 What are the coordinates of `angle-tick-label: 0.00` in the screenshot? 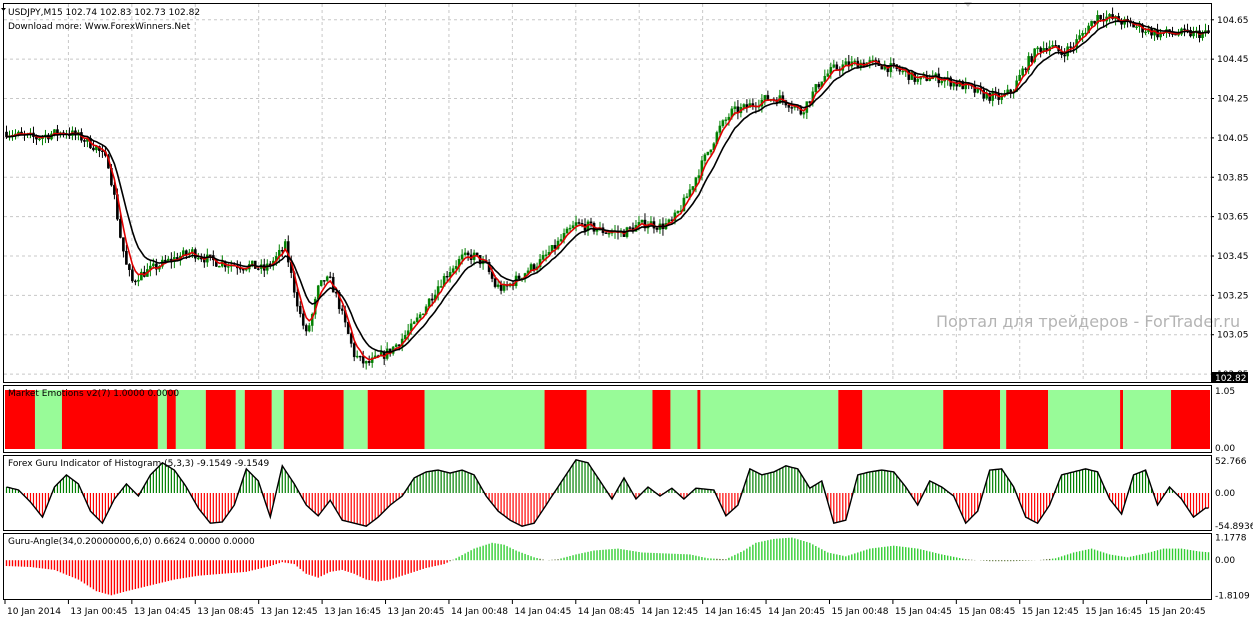 It's located at (1225, 561).